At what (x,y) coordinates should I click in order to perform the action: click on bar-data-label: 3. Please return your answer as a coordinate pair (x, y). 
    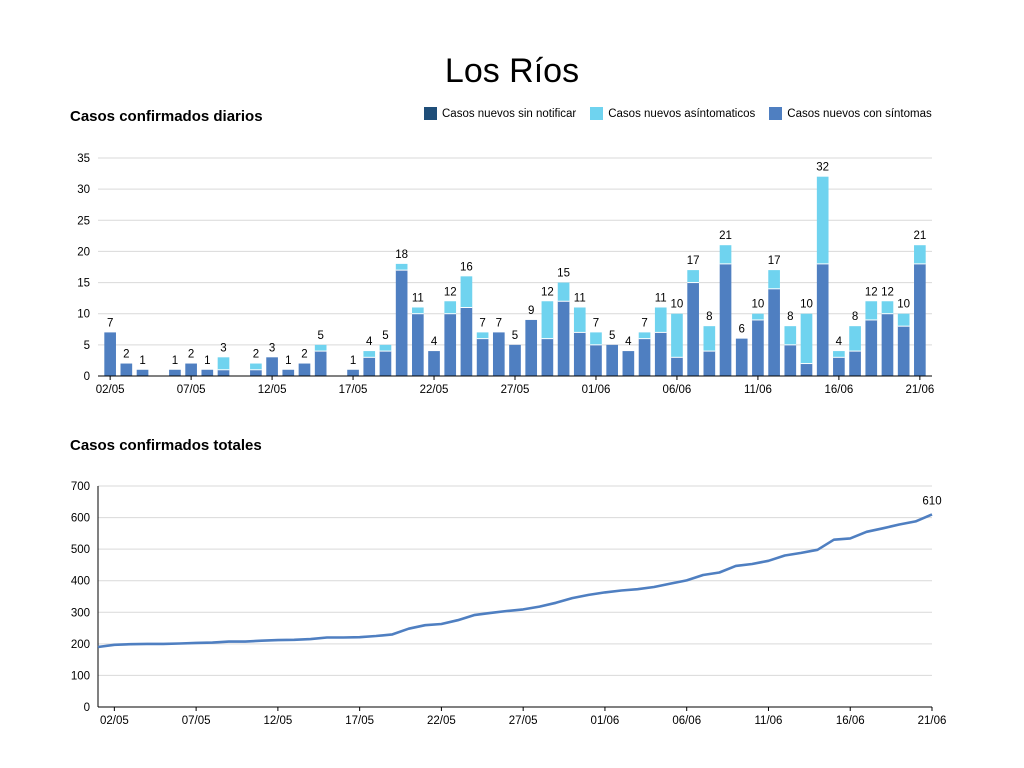
    Looking at the image, I should click on (223, 348).